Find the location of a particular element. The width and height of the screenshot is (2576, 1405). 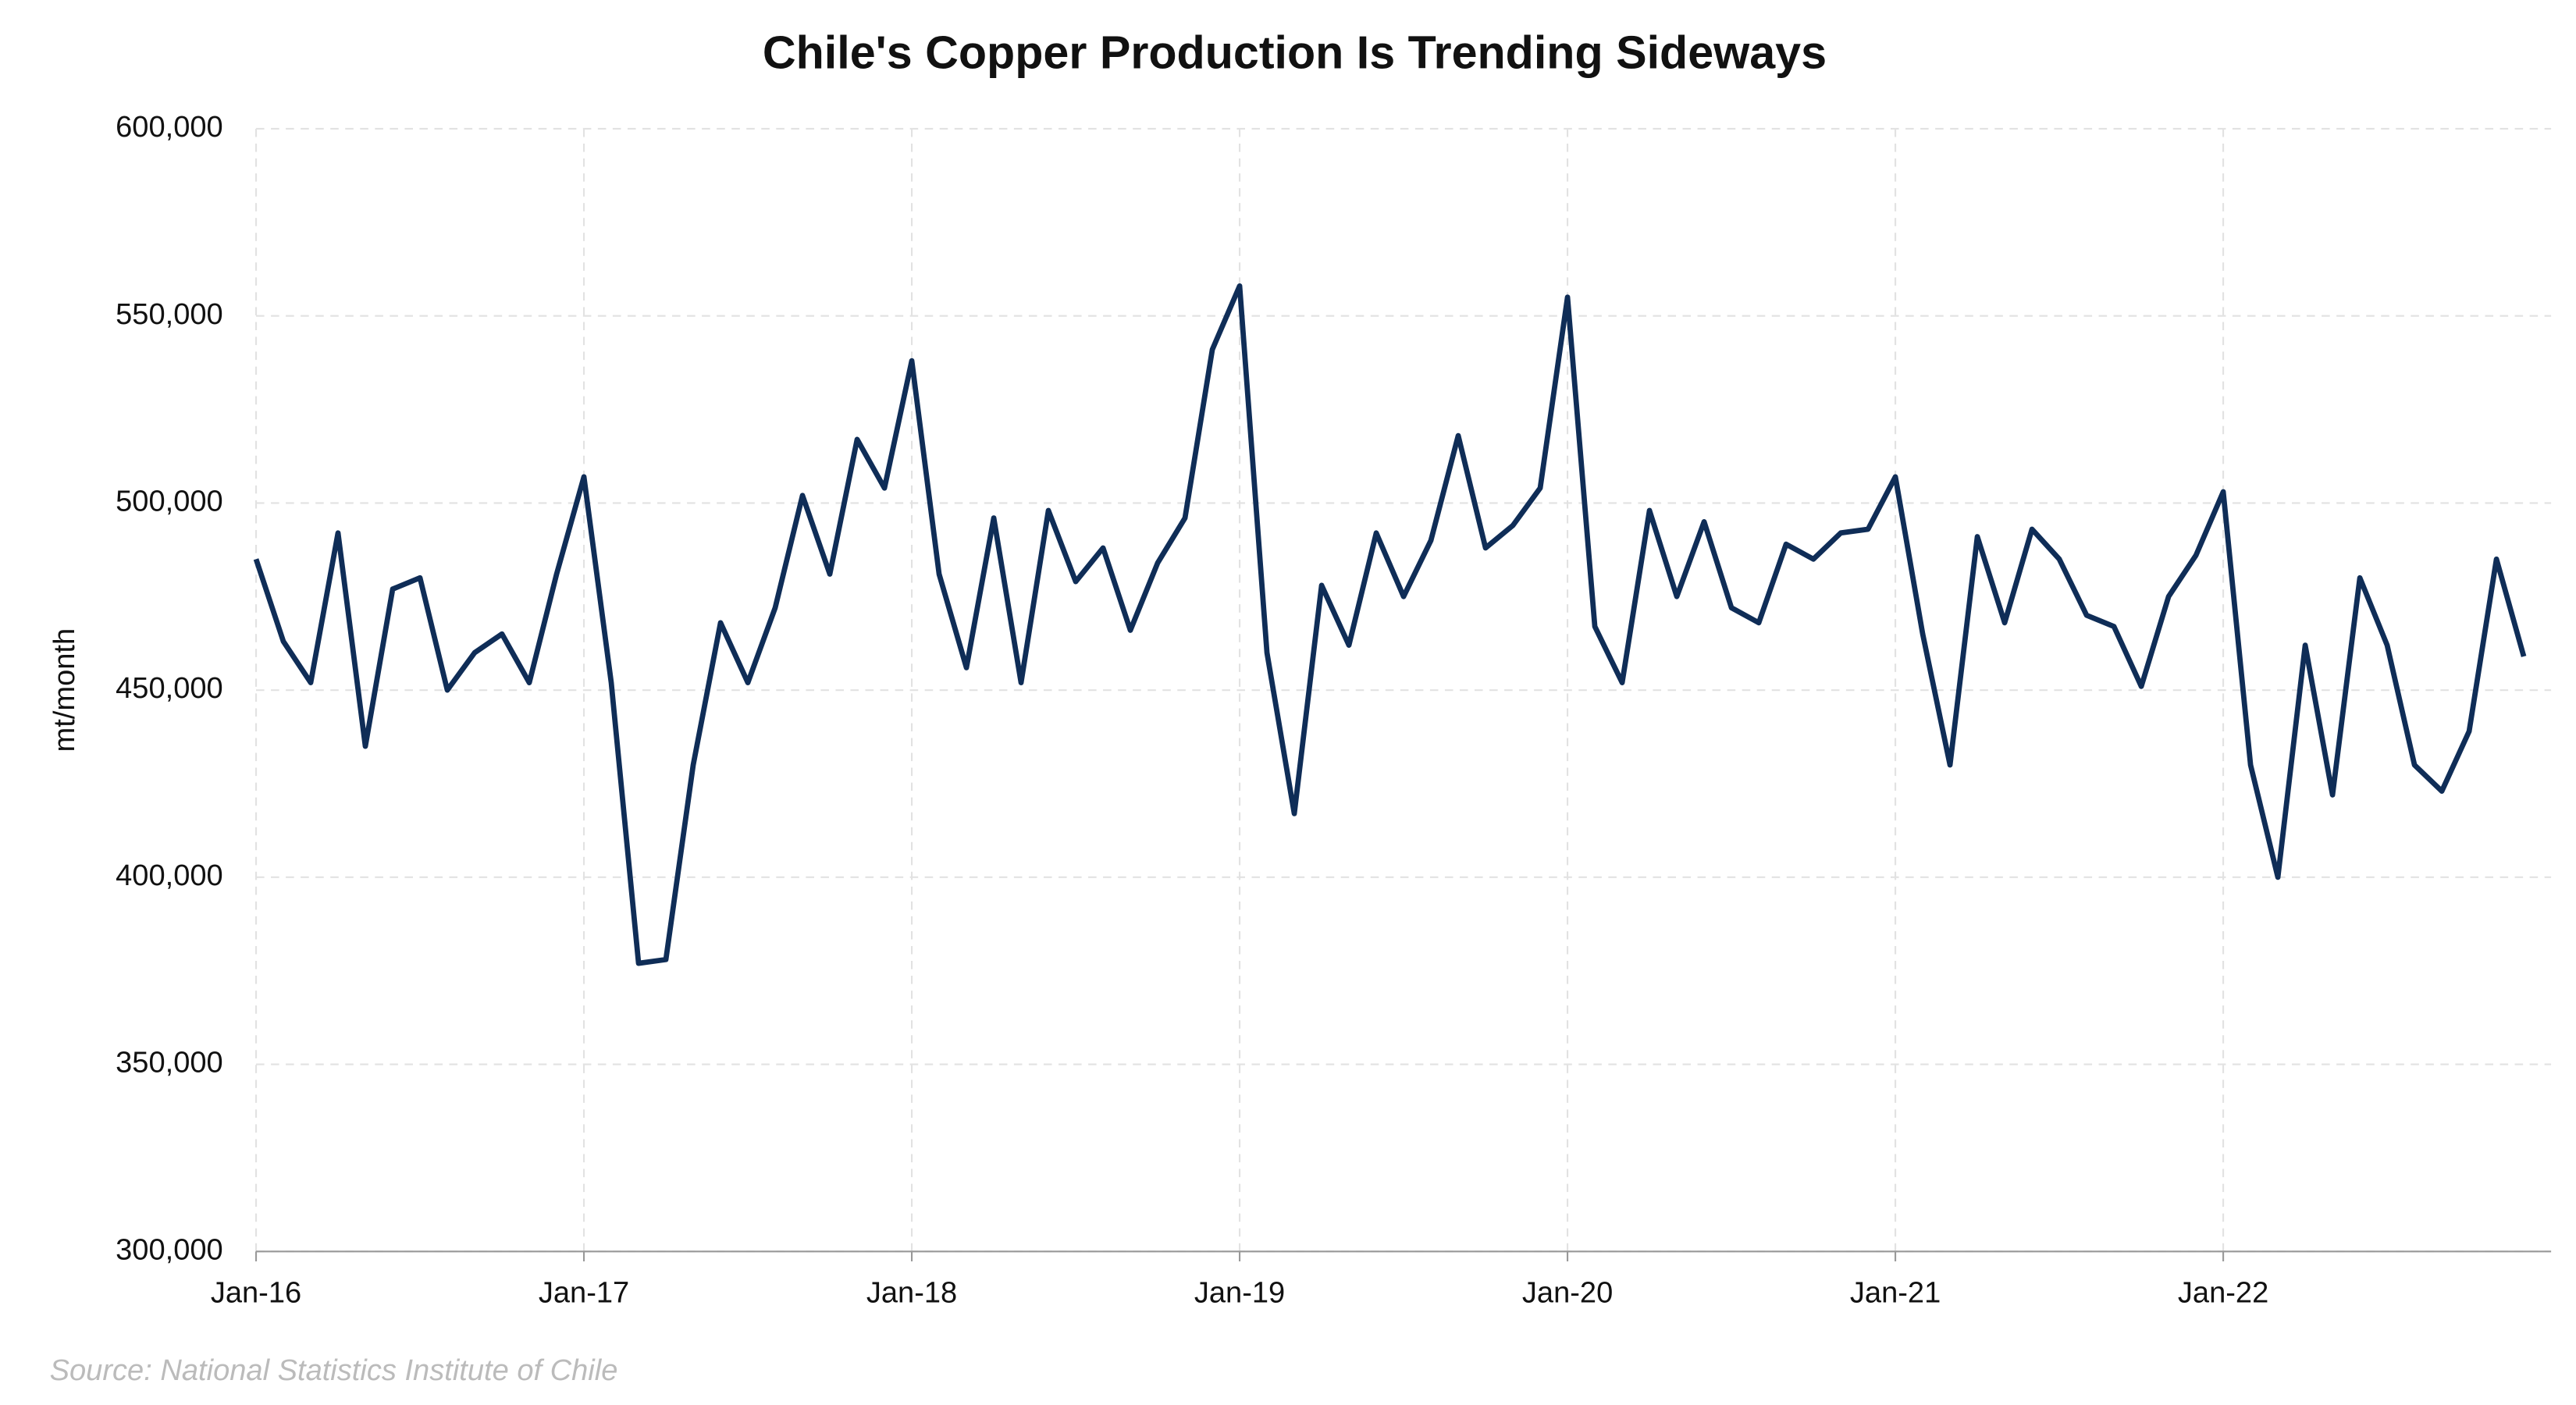

x-tick-label: Jan-21 is located at coordinates (1896, 1292).